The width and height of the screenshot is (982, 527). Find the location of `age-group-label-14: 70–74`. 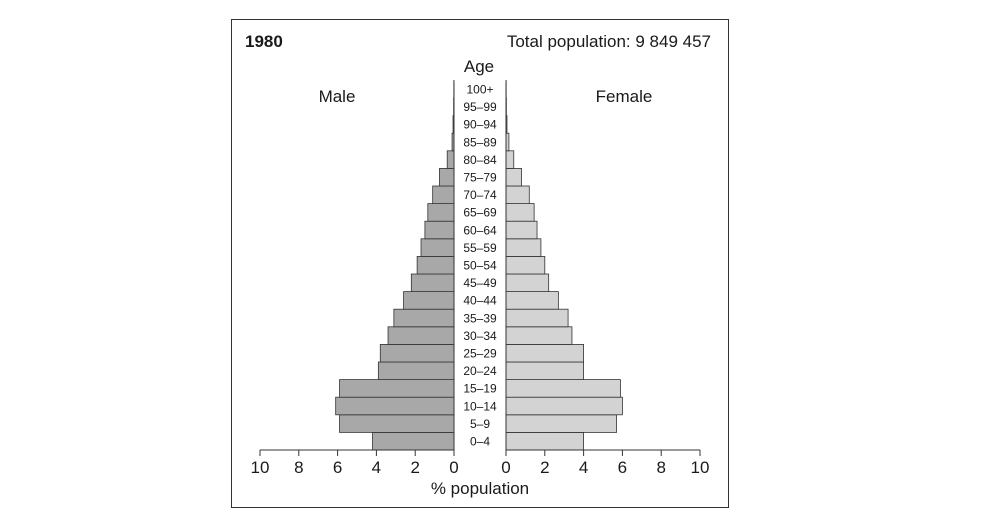

age-group-label-14: 70–74 is located at coordinates (480, 195).